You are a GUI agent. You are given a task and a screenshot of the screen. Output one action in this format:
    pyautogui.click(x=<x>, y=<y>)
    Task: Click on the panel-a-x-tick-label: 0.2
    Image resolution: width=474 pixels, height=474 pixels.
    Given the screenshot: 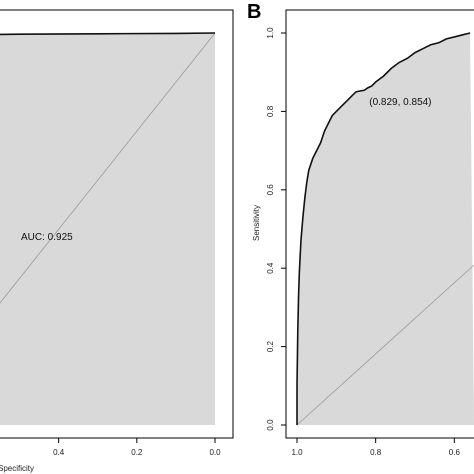 What is the action you would take?
    pyautogui.click(x=137, y=452)
    